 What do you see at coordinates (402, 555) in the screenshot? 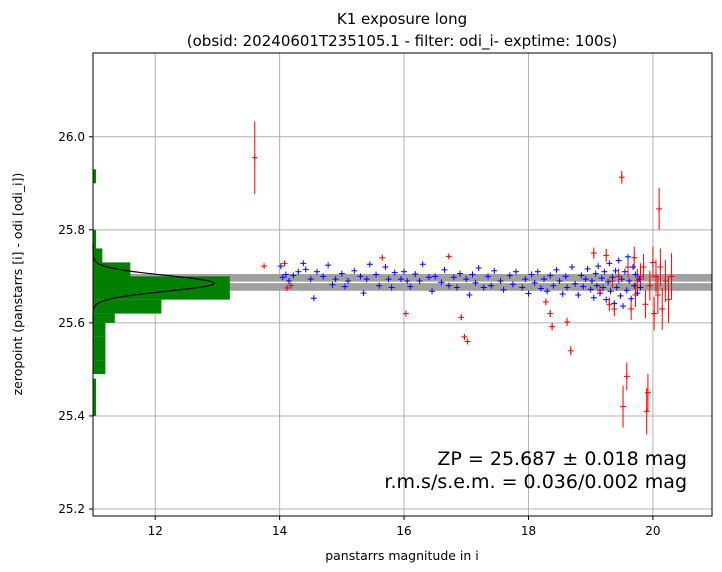
I see `x-axis-label: panstarrs magnitude in i` at bounding box center [402, 555].